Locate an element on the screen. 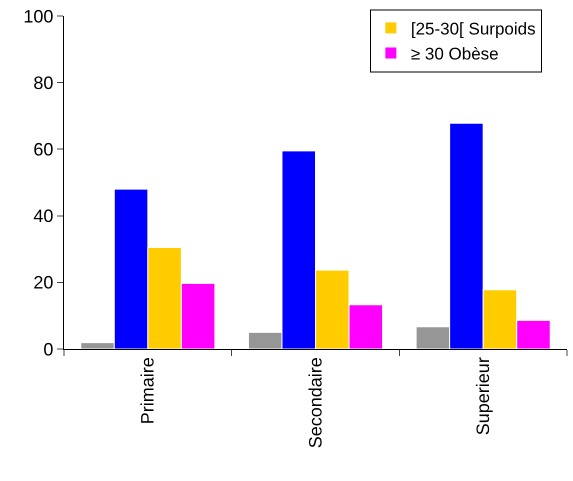  y-tick-label: 60 is located at coordinates (43, 150).